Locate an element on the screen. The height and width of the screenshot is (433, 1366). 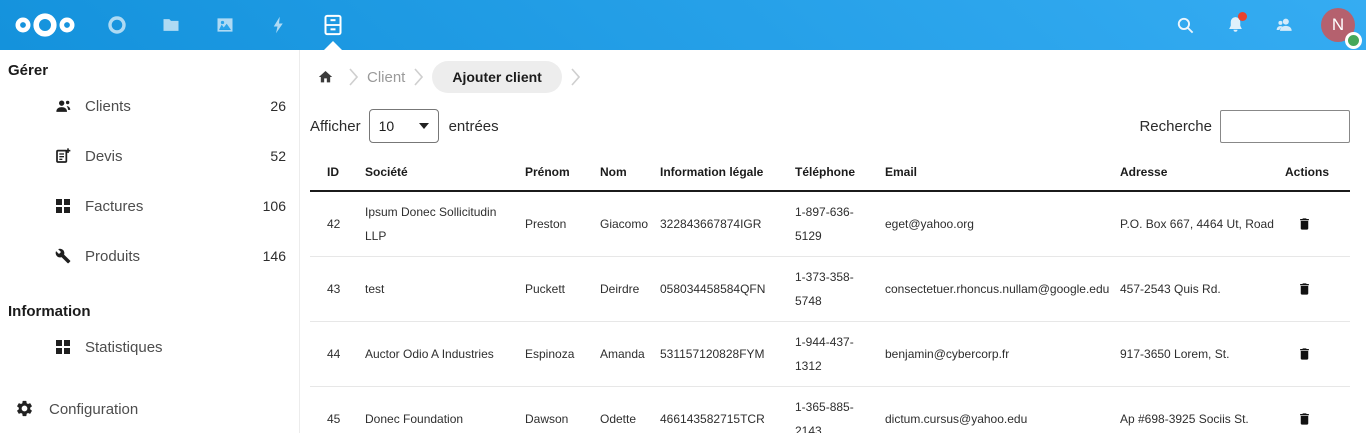
produits-icon is located at coordinates (63, 256).